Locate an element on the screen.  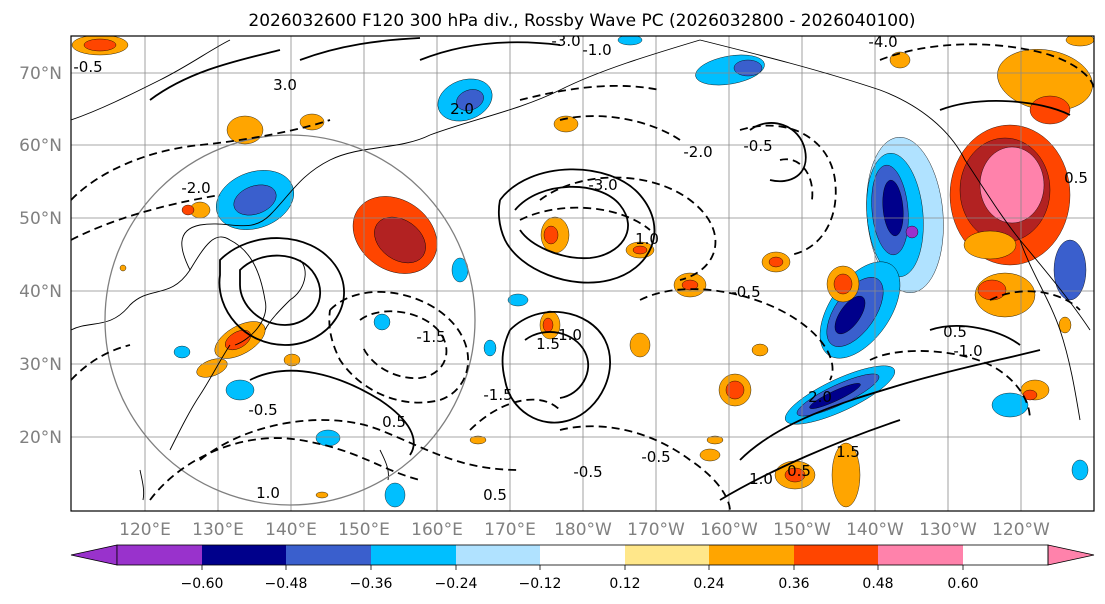
lon-label: 140°E is located at coordinates (291, 530).